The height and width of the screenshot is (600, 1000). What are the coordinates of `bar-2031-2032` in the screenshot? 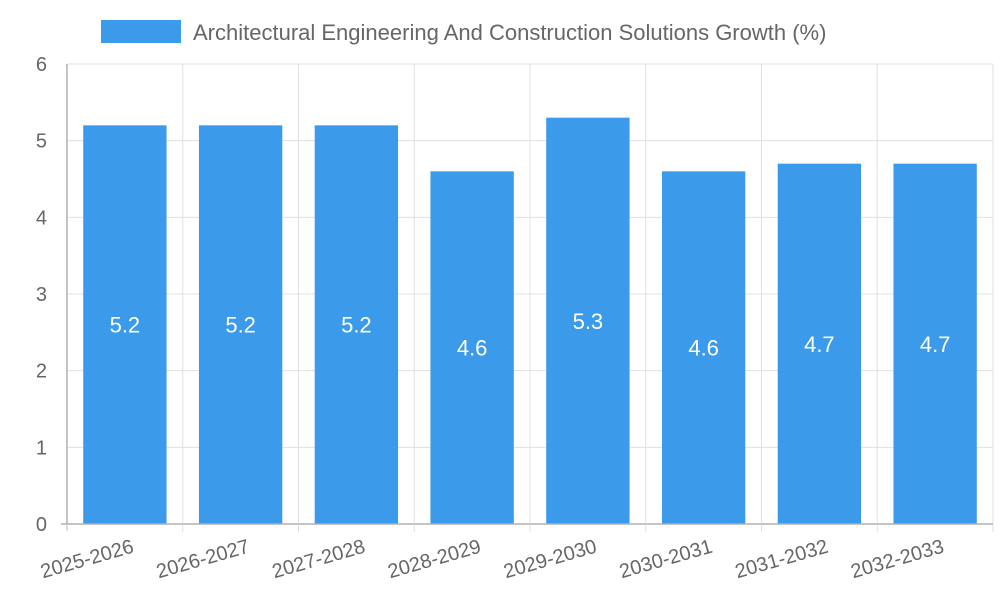 It's located at (819, 343).